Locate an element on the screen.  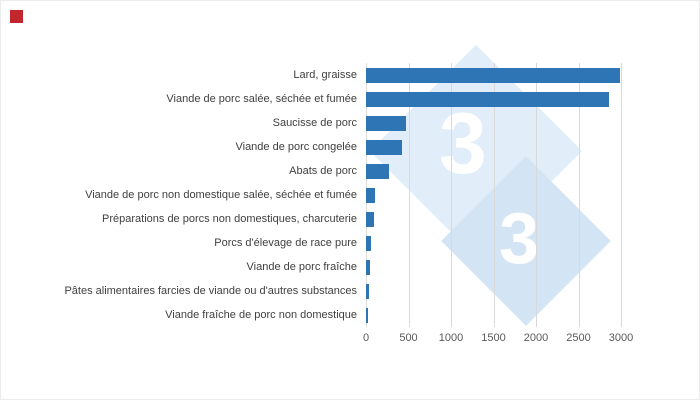
category-label: Saucisse de porc is located at coordinates (314, 123).